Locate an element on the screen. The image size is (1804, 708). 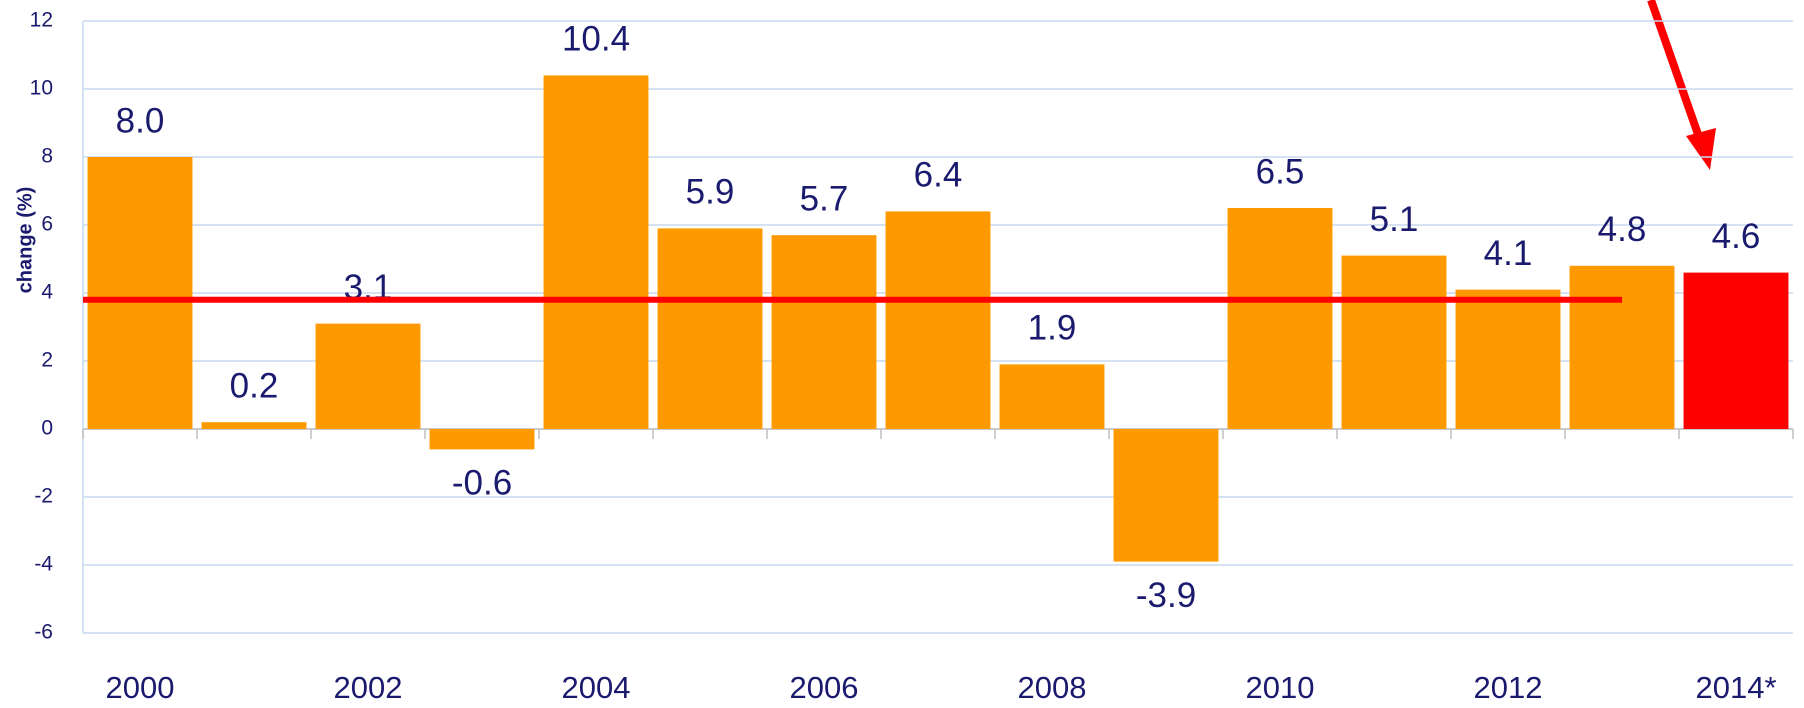
arrow-shaft is located at coordinates (1675, 71).